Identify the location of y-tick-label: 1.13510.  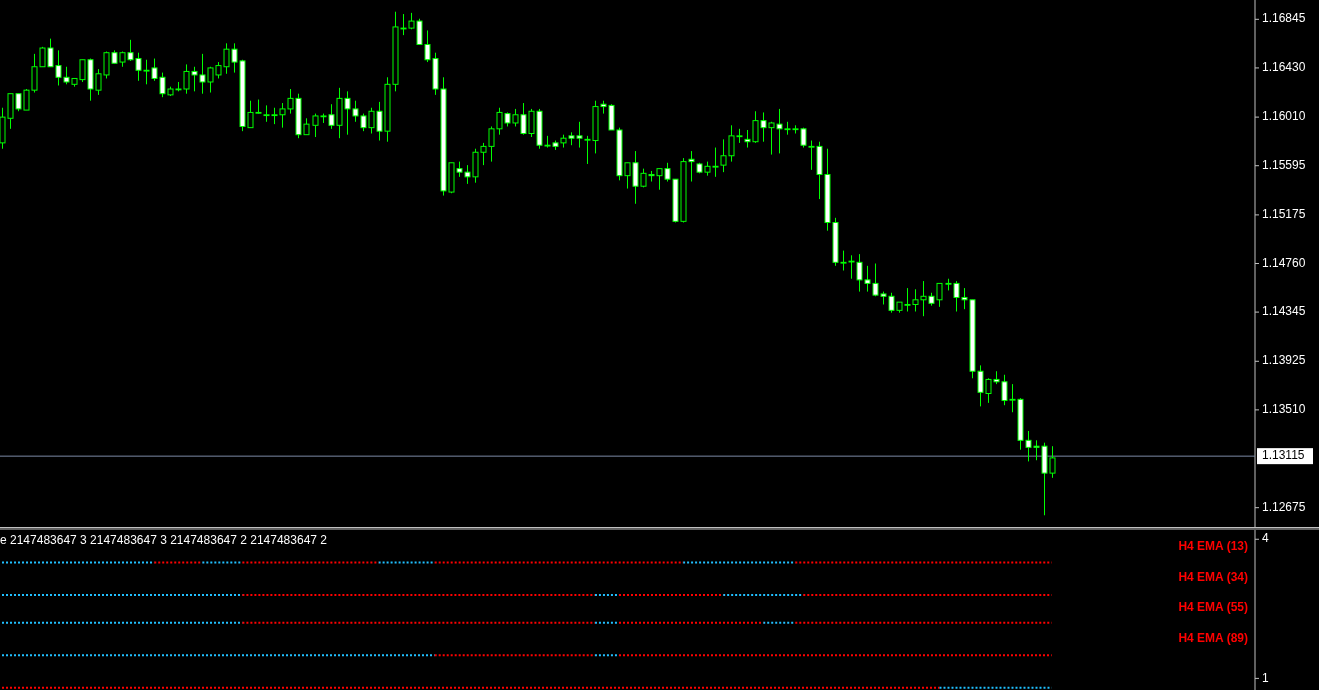
(1284, 409).